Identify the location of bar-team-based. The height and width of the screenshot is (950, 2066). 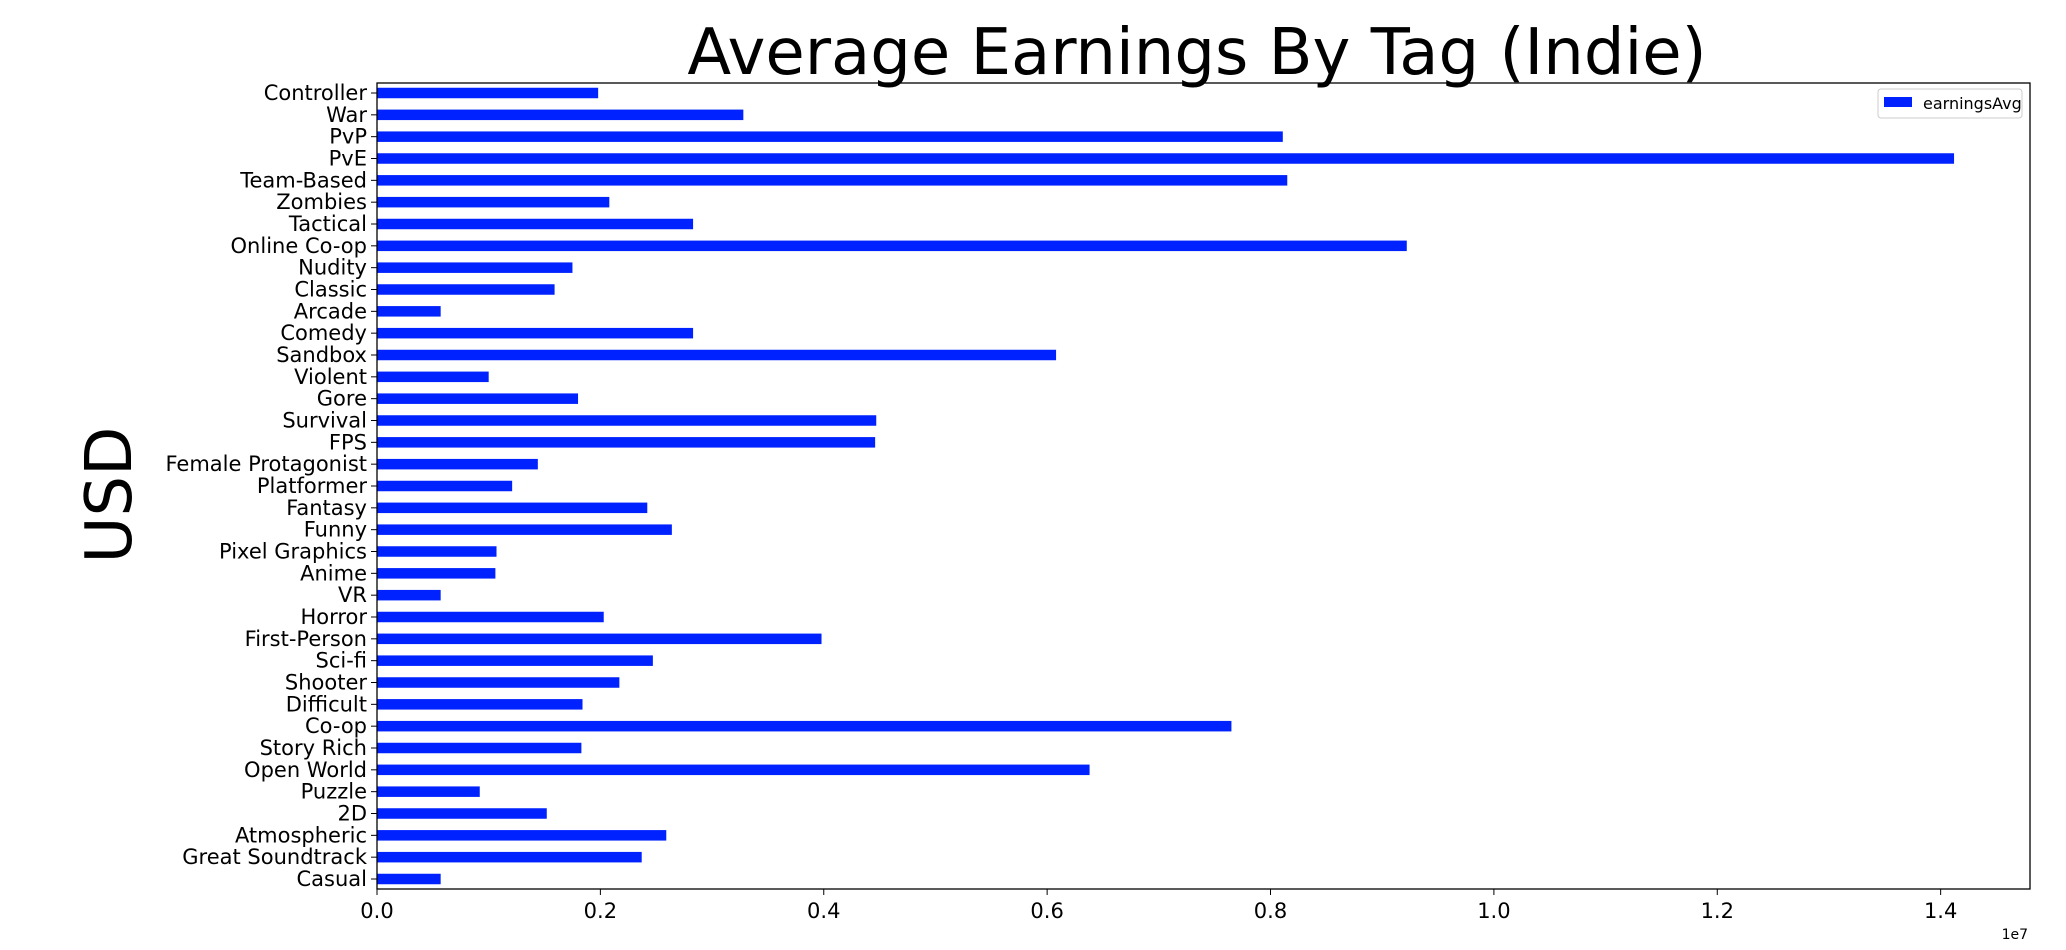
(832, 180).